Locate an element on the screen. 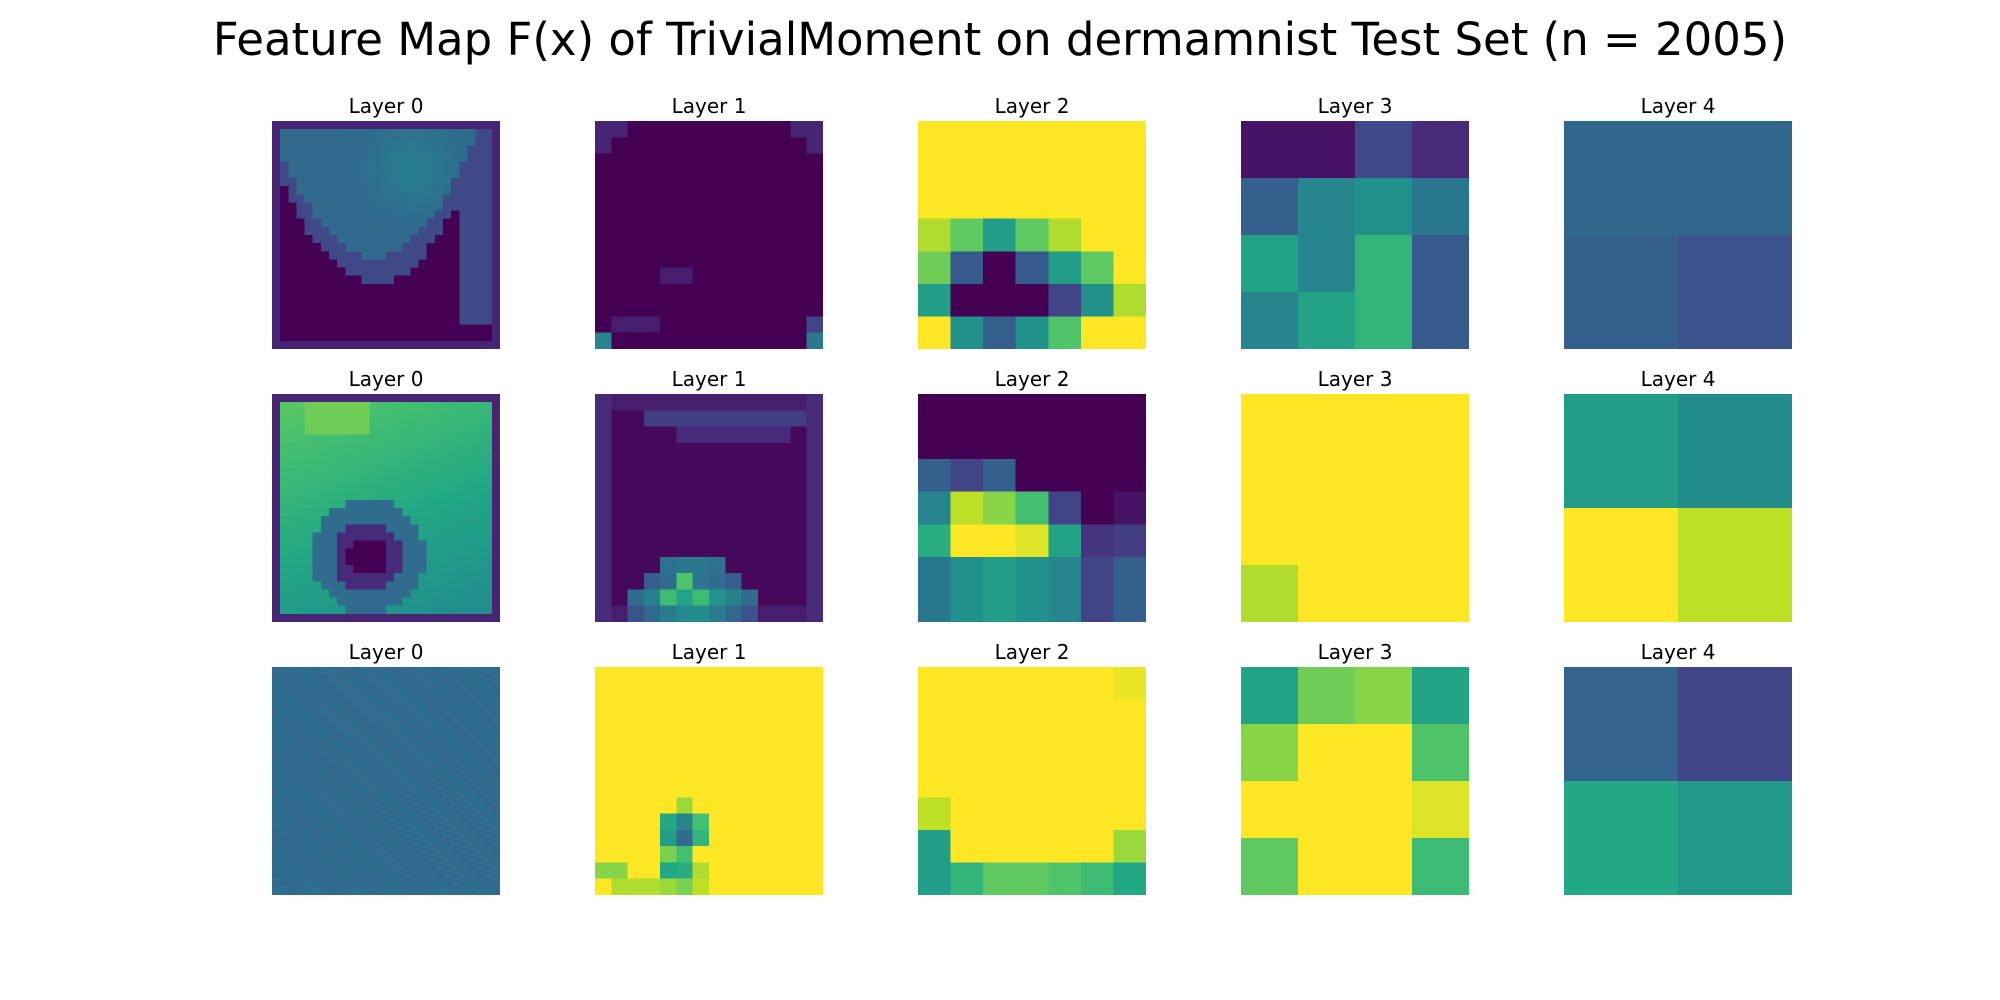 This screenshot has height=1000, width=2000. panel-title: Layer 3 is located at coordinates (1355, 106).